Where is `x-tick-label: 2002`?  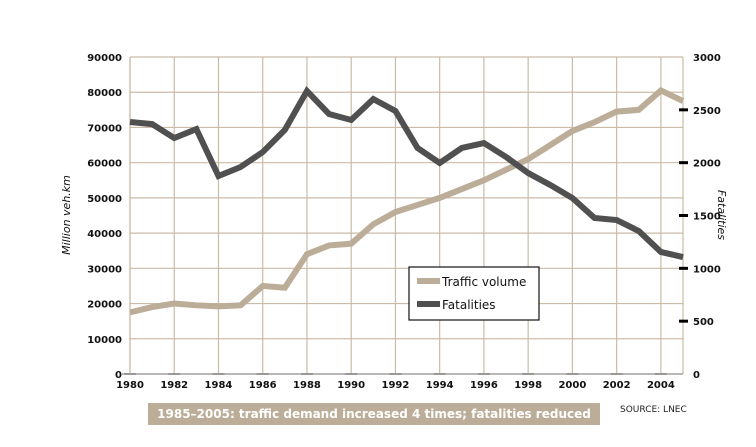
x-tick-label: 2002 is located at coordinates (617, 385).